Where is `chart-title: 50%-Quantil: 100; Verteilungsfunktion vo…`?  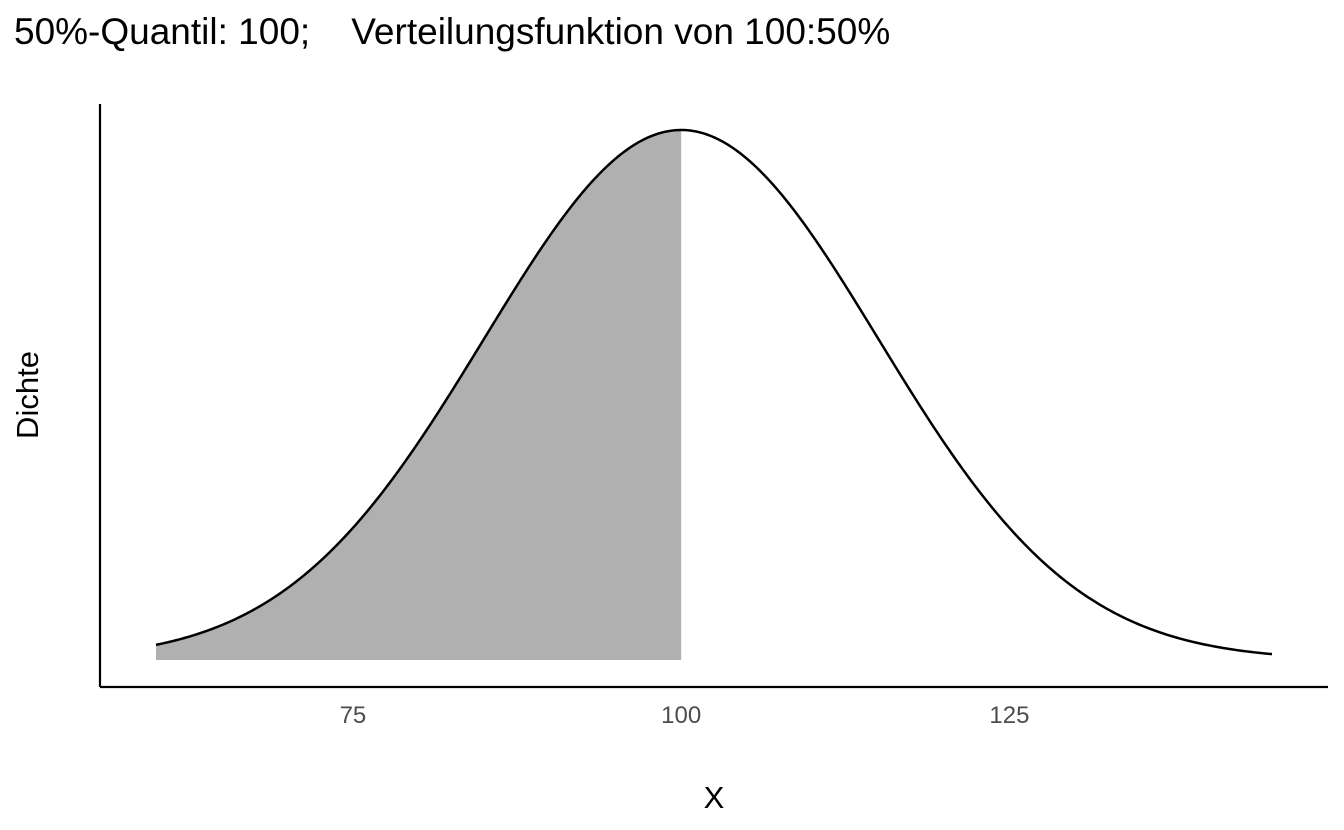
chart-title: 50%-Quantil: 100; Verteilungsfunktion vo… is located at coordinates (452, 31).